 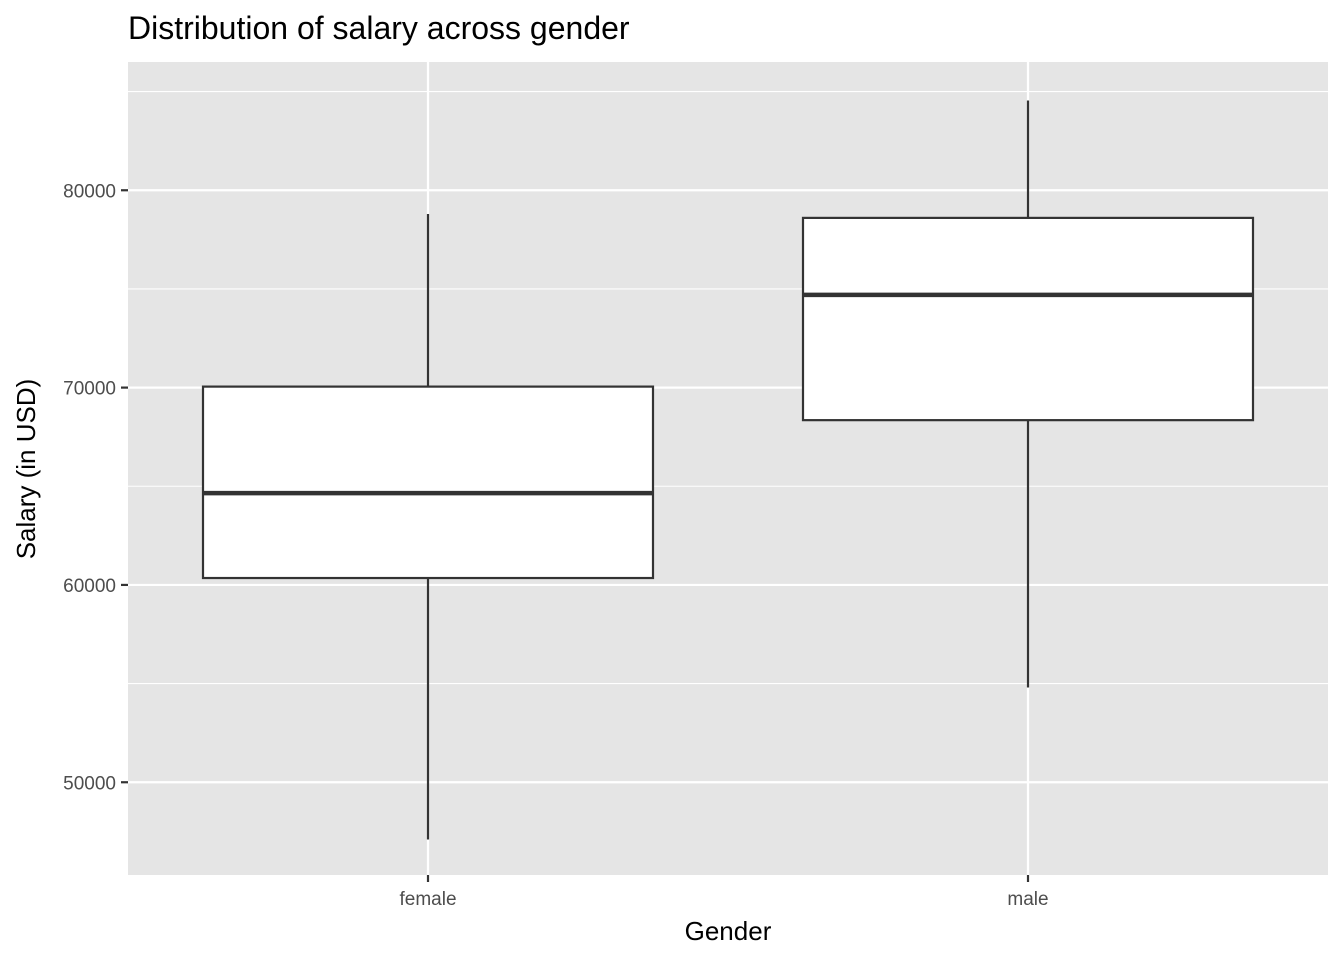 What do you see at coordinates (379, 28) in the screenshot?
I see `chart-title: Distribution of salary across gender` at bounding box center [379, 28].